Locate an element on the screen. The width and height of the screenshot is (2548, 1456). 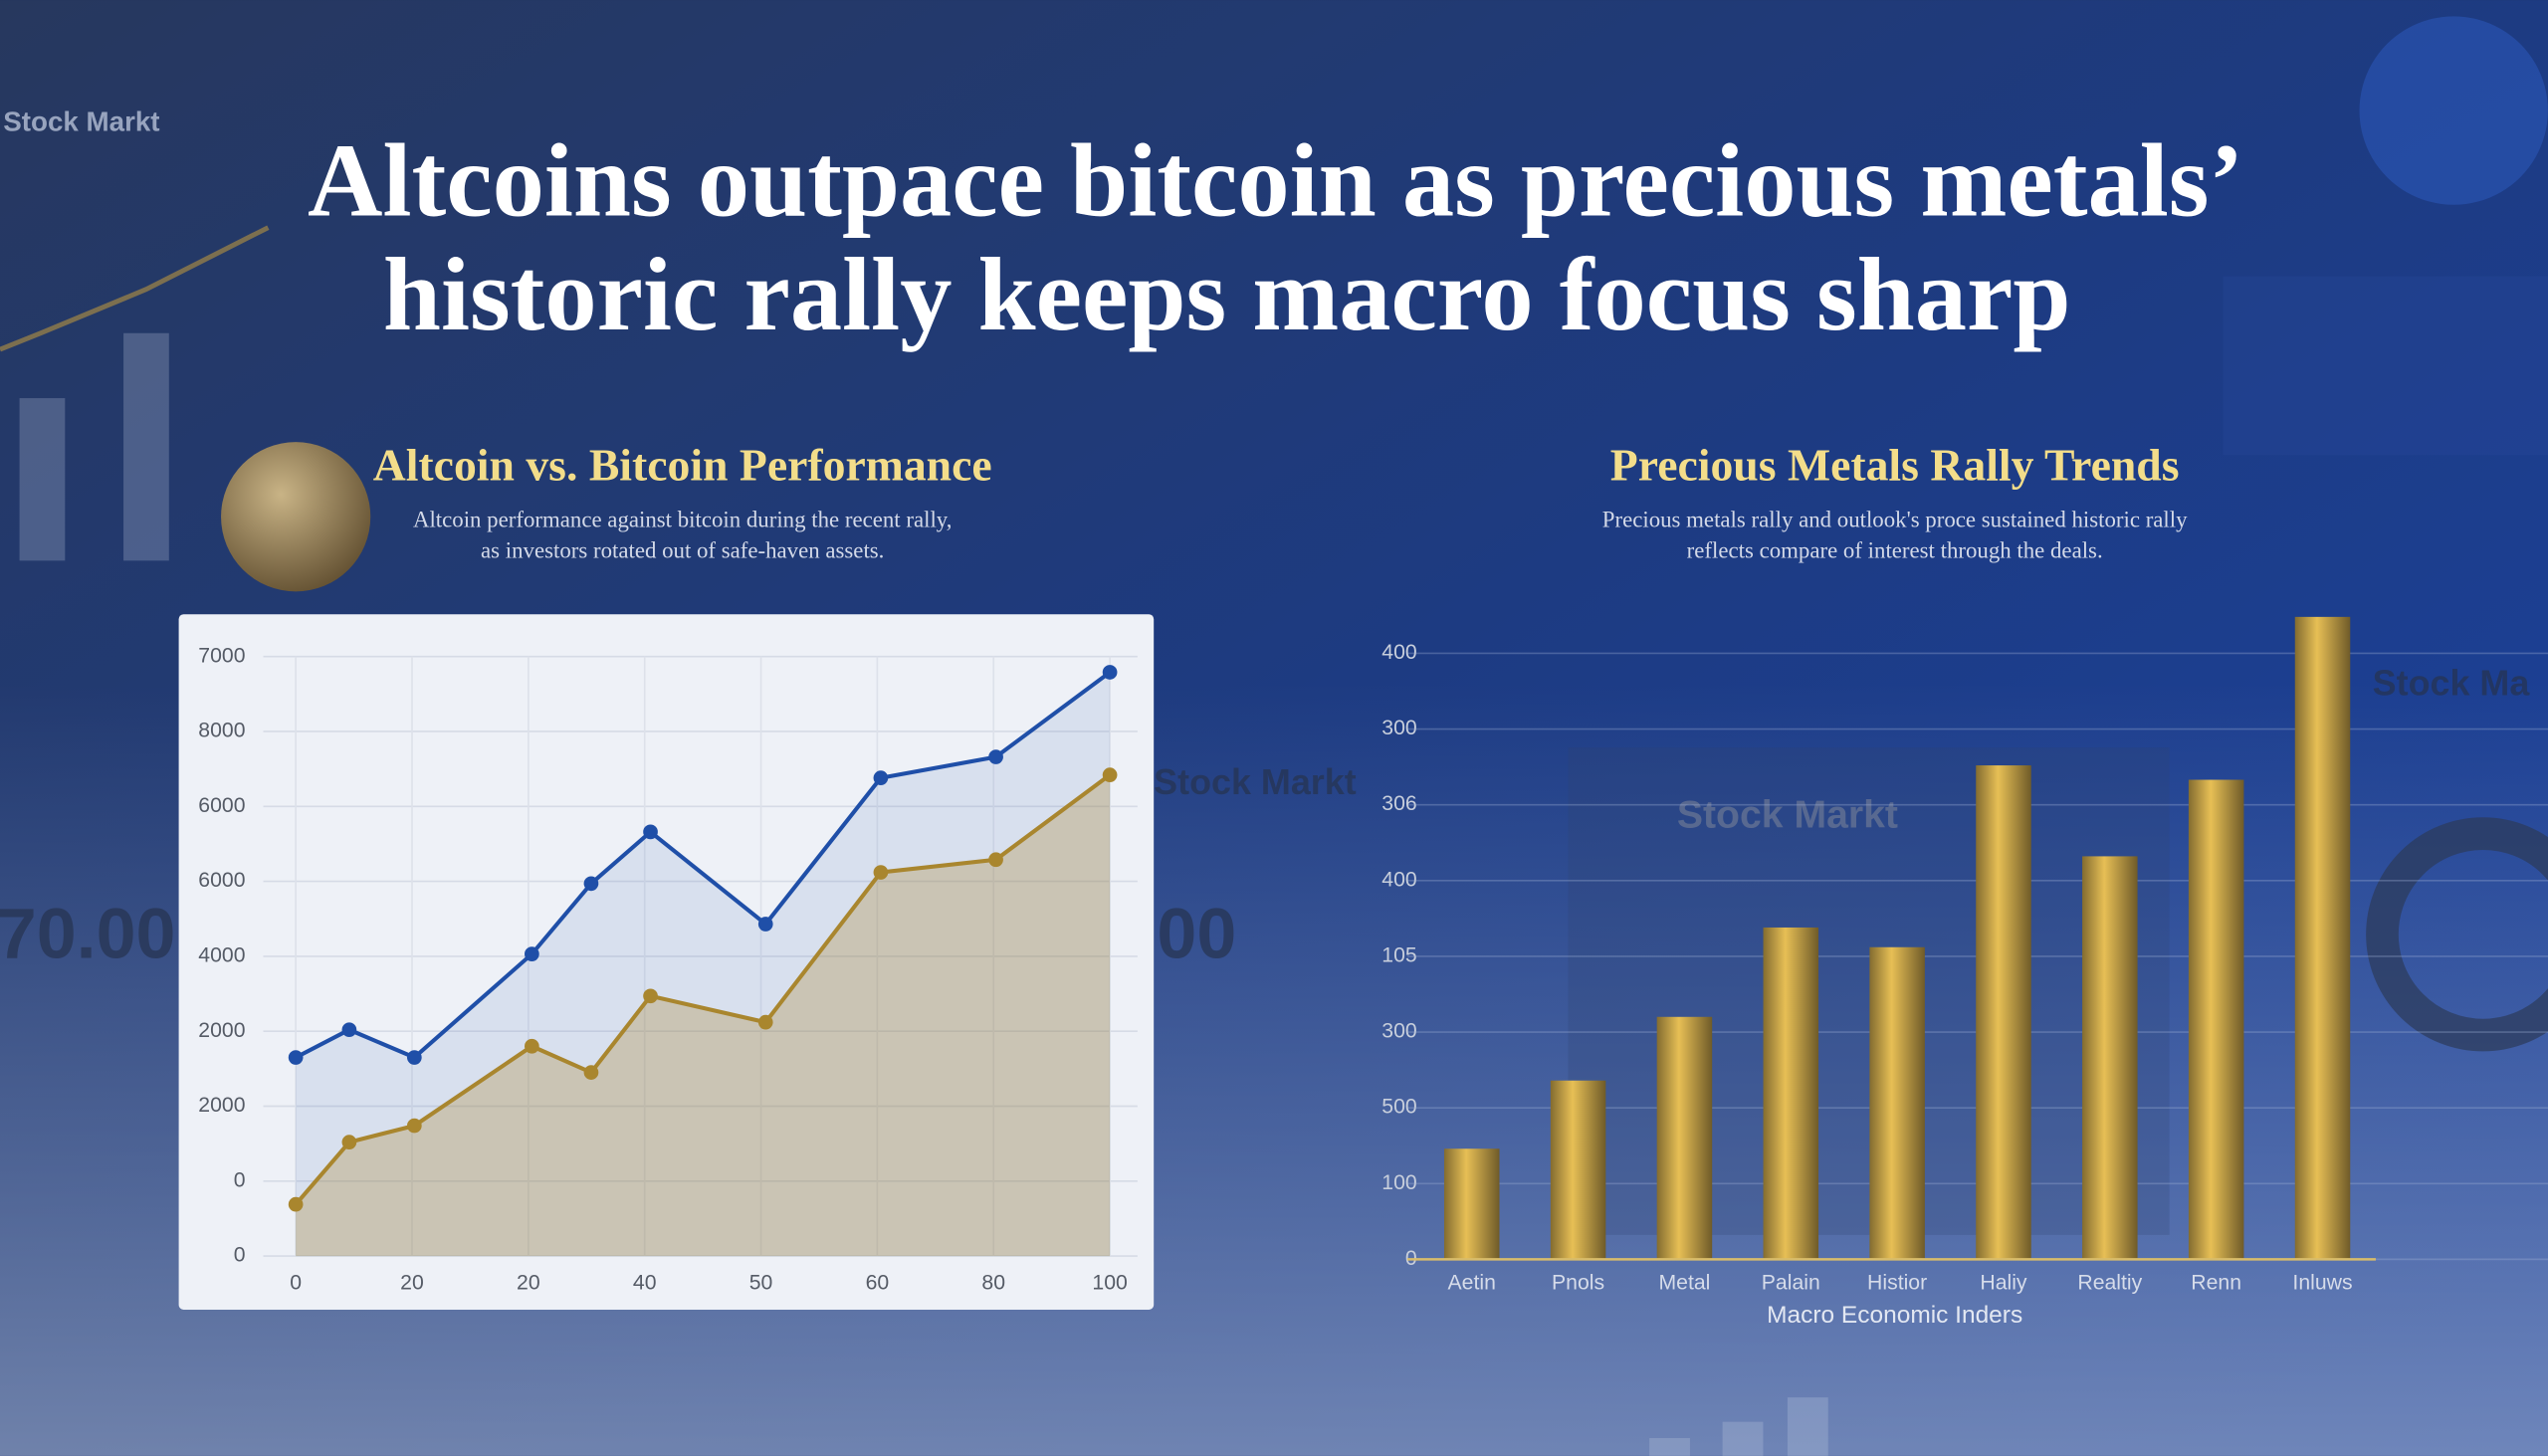
y-tick-label: 100 is located at coordinates (1398, 1182).